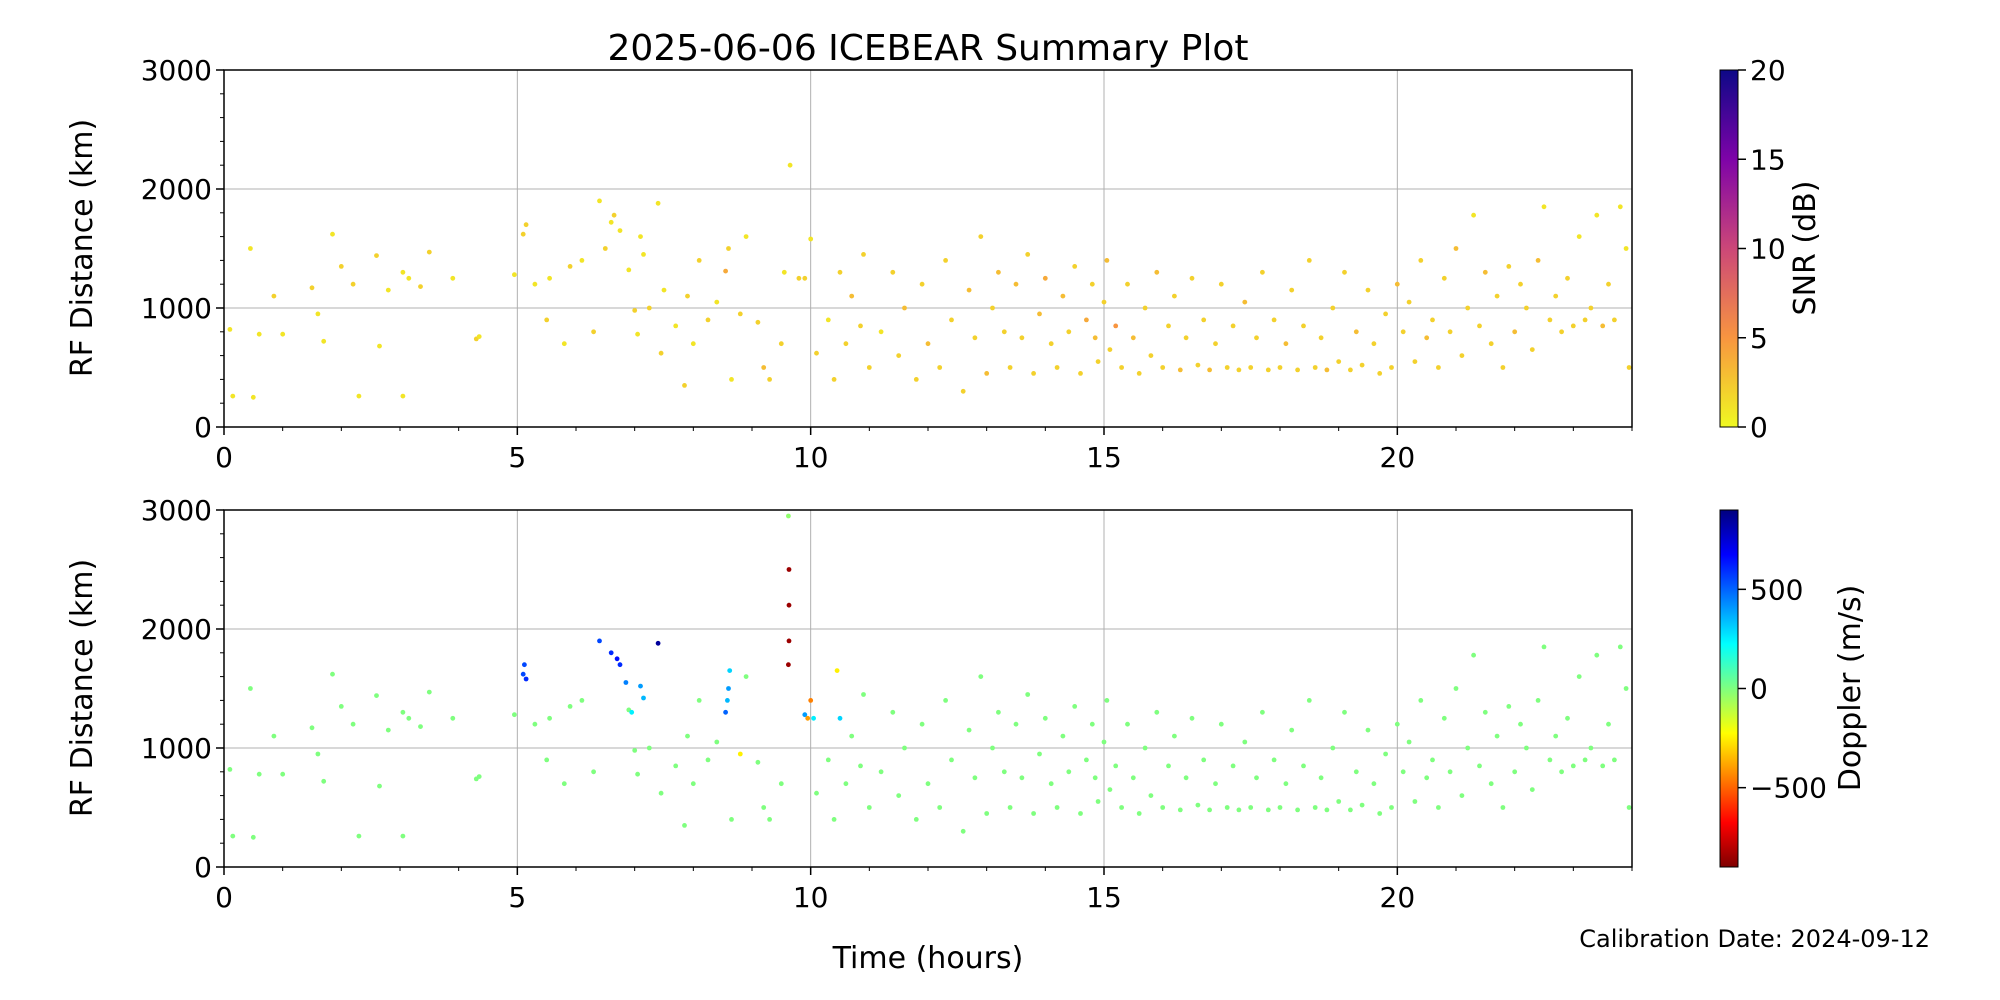  What do you see at coordinates (224, 457) in the screenshot?
I see `snr-panel-xtick-label: 0` at bounding box center [224, 457].